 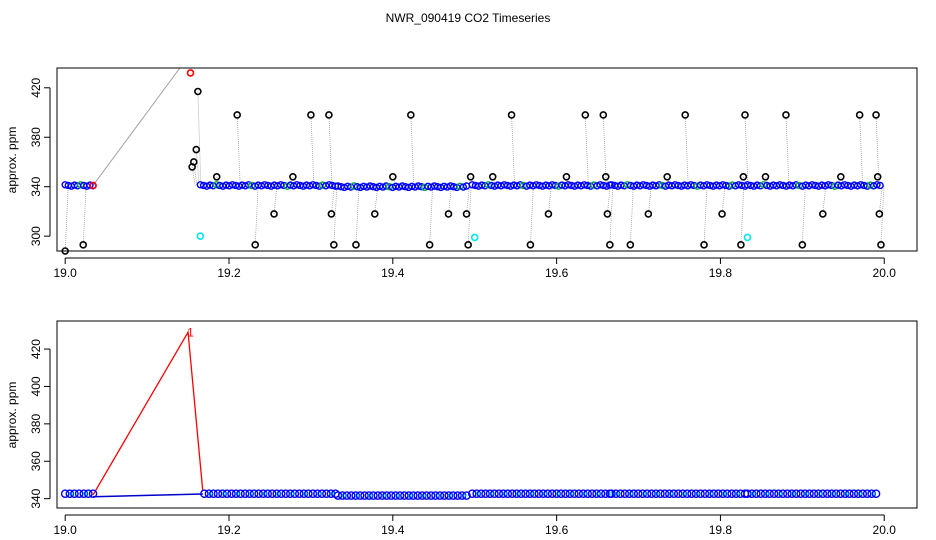 I want to click on peak-annotation: 1, so click(x=190, y=332).